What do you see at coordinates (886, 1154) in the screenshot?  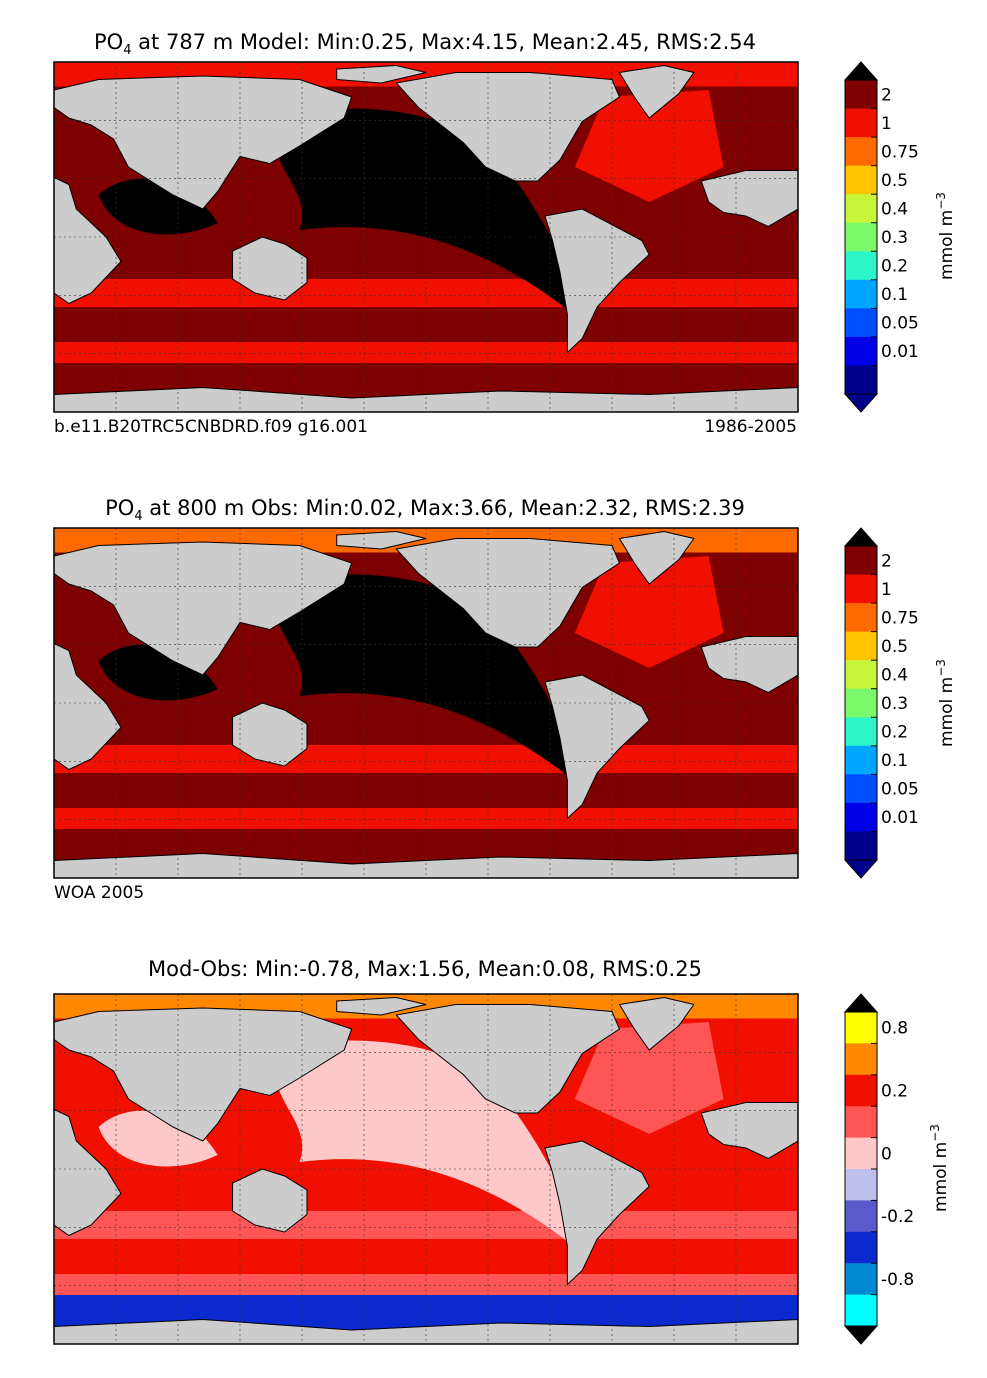 I see `colorbar-tick-label: 0` at bounding box center [886, 1154].